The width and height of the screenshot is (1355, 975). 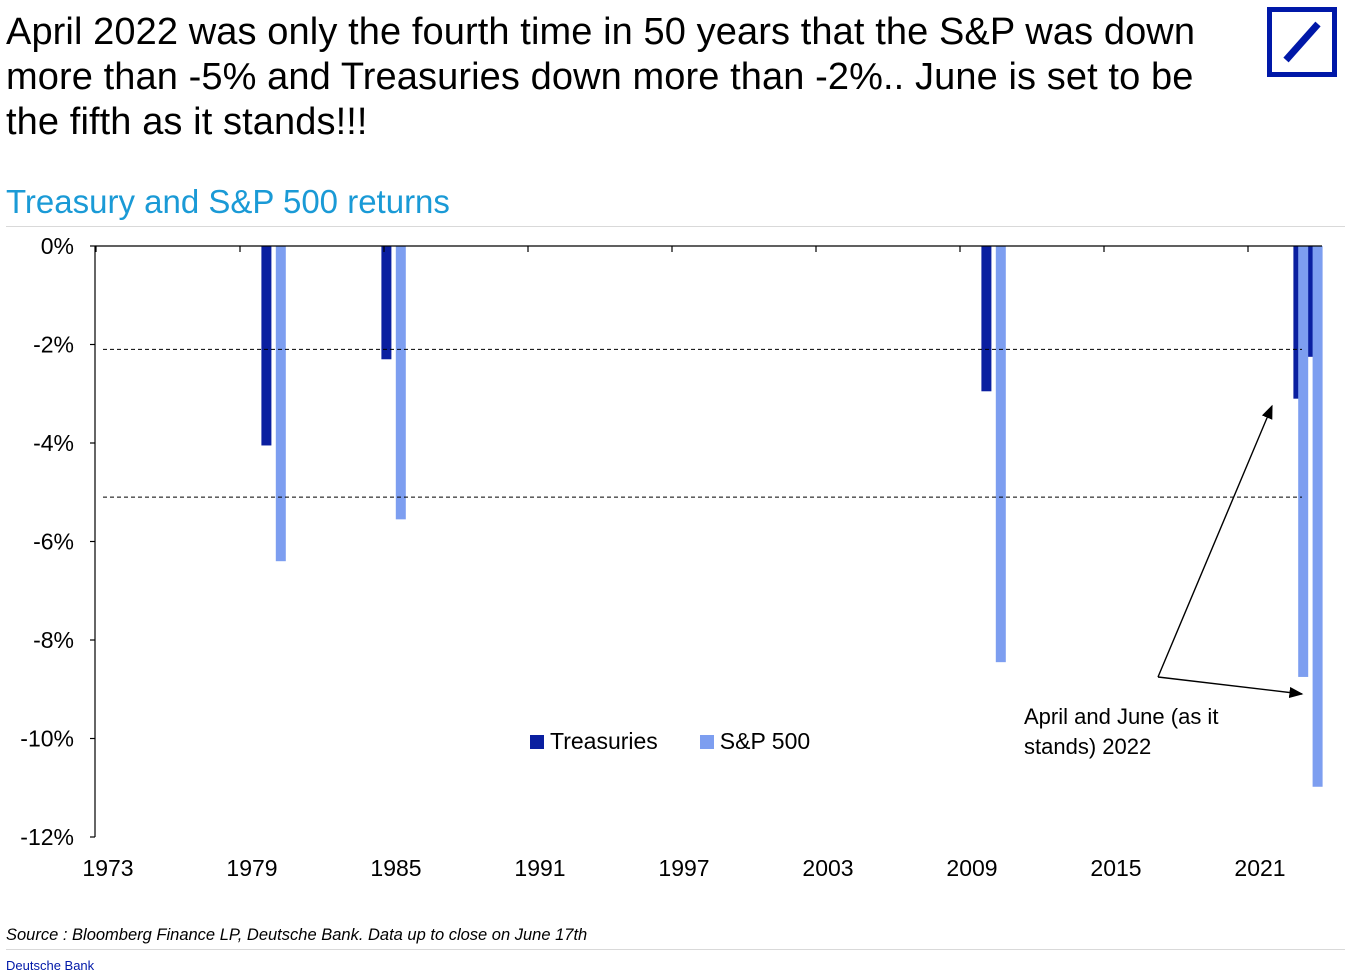 I want to click on annotation-text: April and June (as it stands) 2022, so click(x=1121, y=731).